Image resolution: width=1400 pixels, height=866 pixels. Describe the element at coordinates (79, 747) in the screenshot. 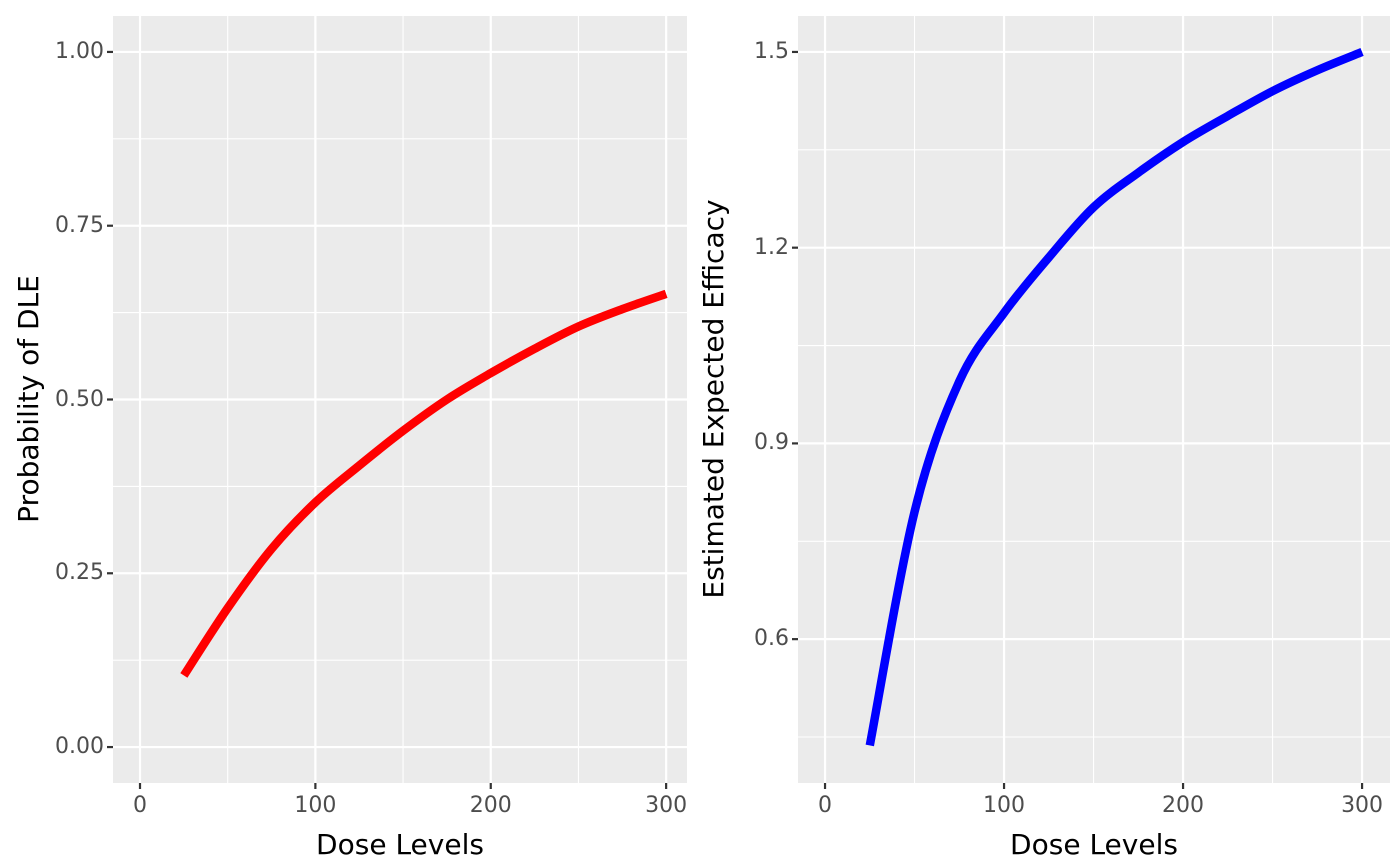

I see `y-tick-label: 0.00` at that location.